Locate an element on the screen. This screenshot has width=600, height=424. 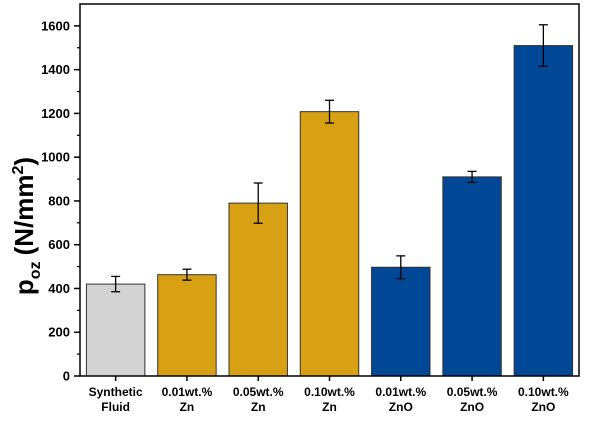
y-tick-label: 600 is located at coordinates (59, 244).